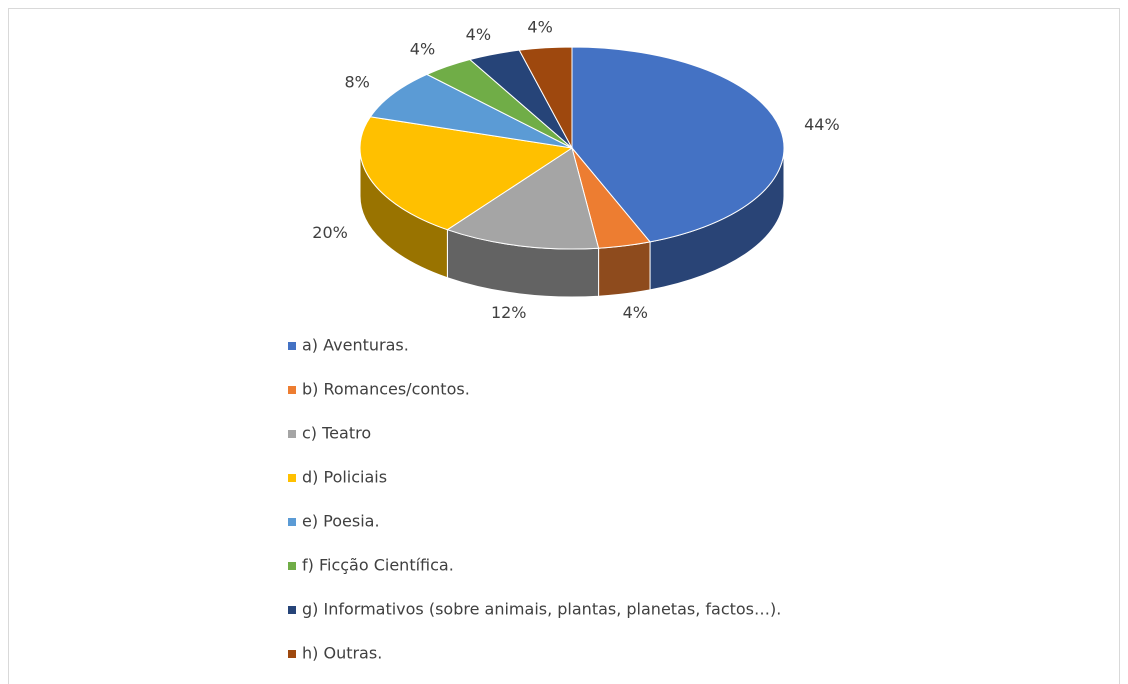 The image size is (1128, 684). Describe the element at coordinates (357, 82) in the screenshot. I see `data-label: 8%` at that location.